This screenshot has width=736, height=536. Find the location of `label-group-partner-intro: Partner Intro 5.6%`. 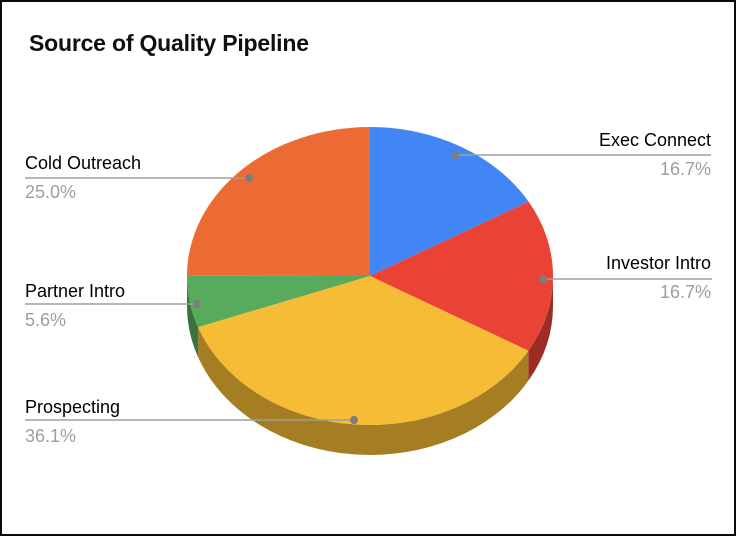

label-group-partner-intro: Partner Intro 5.6% is located at coordinates (75, 305).